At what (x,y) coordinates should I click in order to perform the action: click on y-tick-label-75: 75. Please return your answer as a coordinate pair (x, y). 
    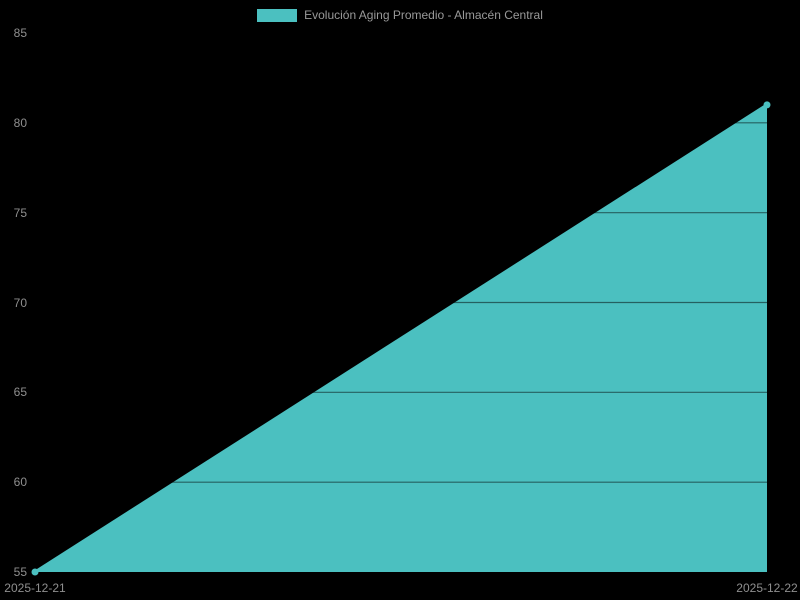
    Looking at the image, I should click on (20, 212).